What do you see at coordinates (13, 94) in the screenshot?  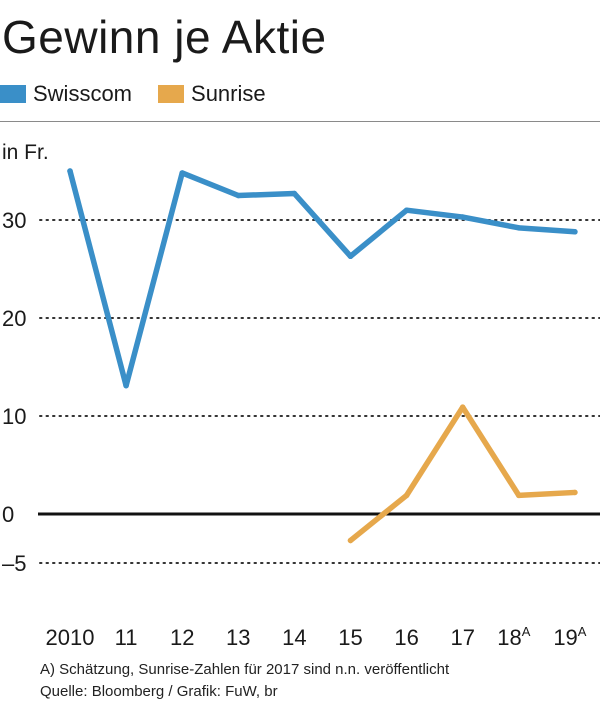 I see `legend-swatch-swisscom` at bounding box center [13, 94].